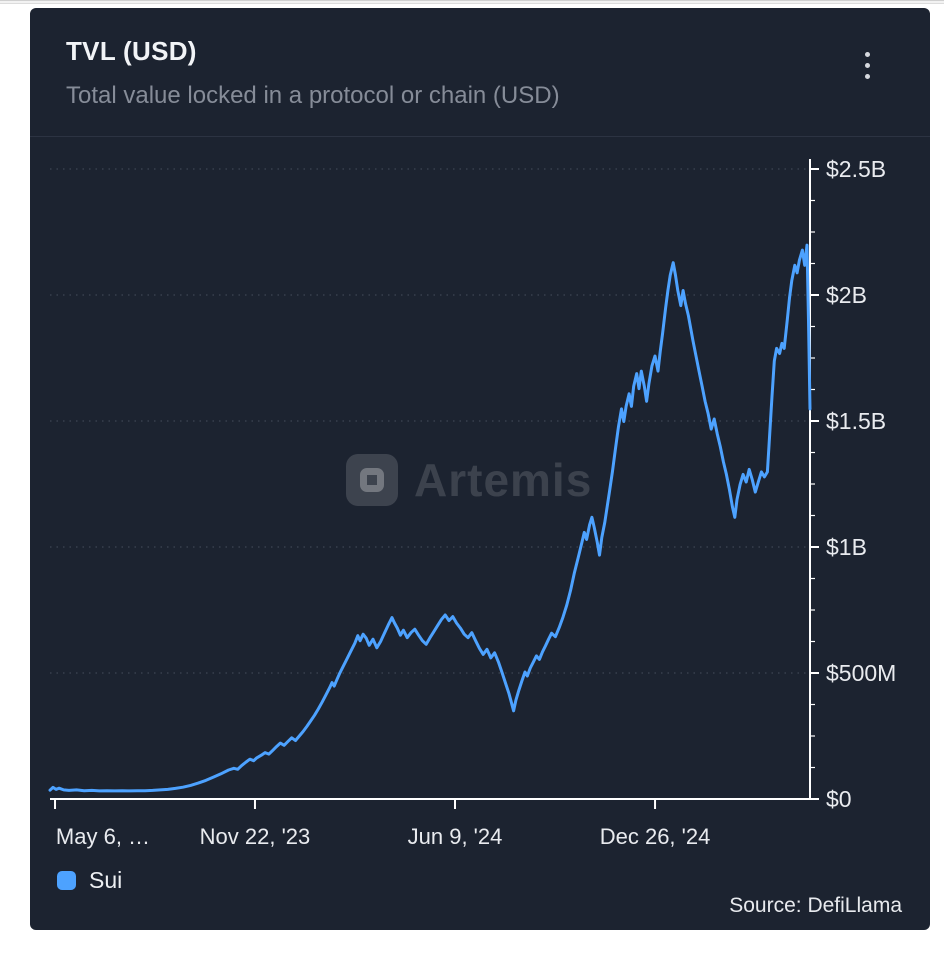 This screenshot has width=944, height=958. I want to click on page-top-edge, so click(472, 2).